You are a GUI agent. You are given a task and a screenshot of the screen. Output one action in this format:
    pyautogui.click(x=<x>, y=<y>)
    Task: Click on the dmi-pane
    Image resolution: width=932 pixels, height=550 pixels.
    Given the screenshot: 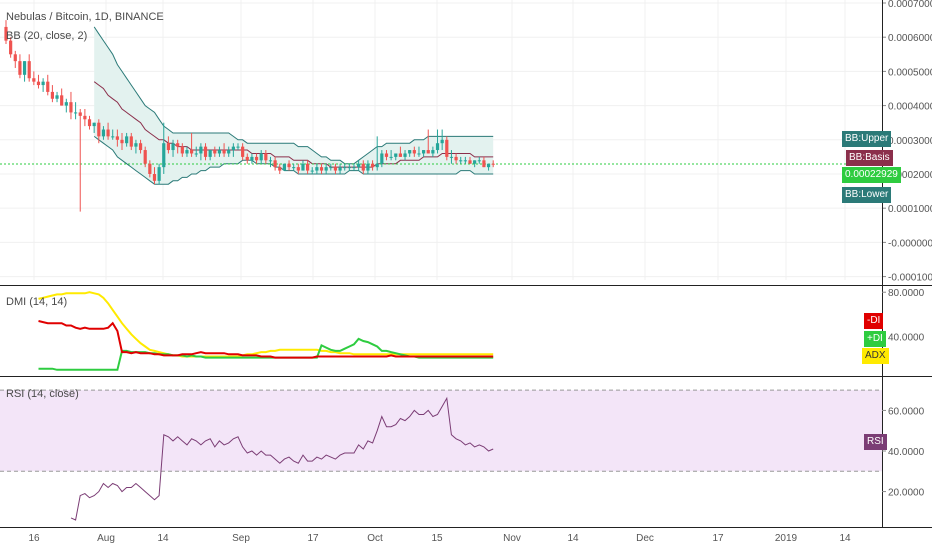 What is the action you would take?
    pyautogui.click(x=266, y=331)
    